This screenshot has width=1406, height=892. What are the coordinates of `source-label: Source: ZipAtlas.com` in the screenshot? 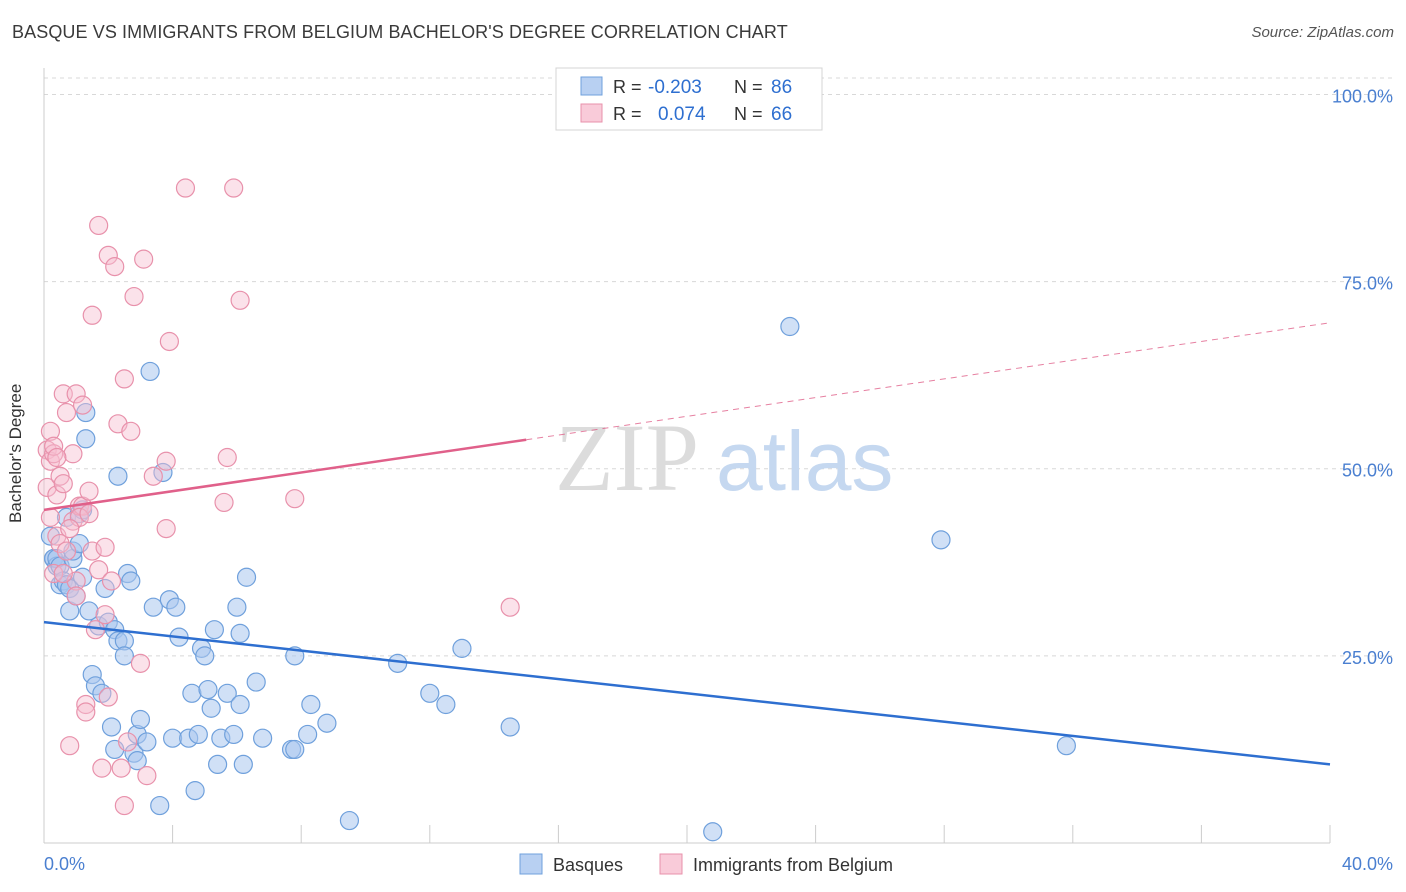 It's located at (1322, 32).